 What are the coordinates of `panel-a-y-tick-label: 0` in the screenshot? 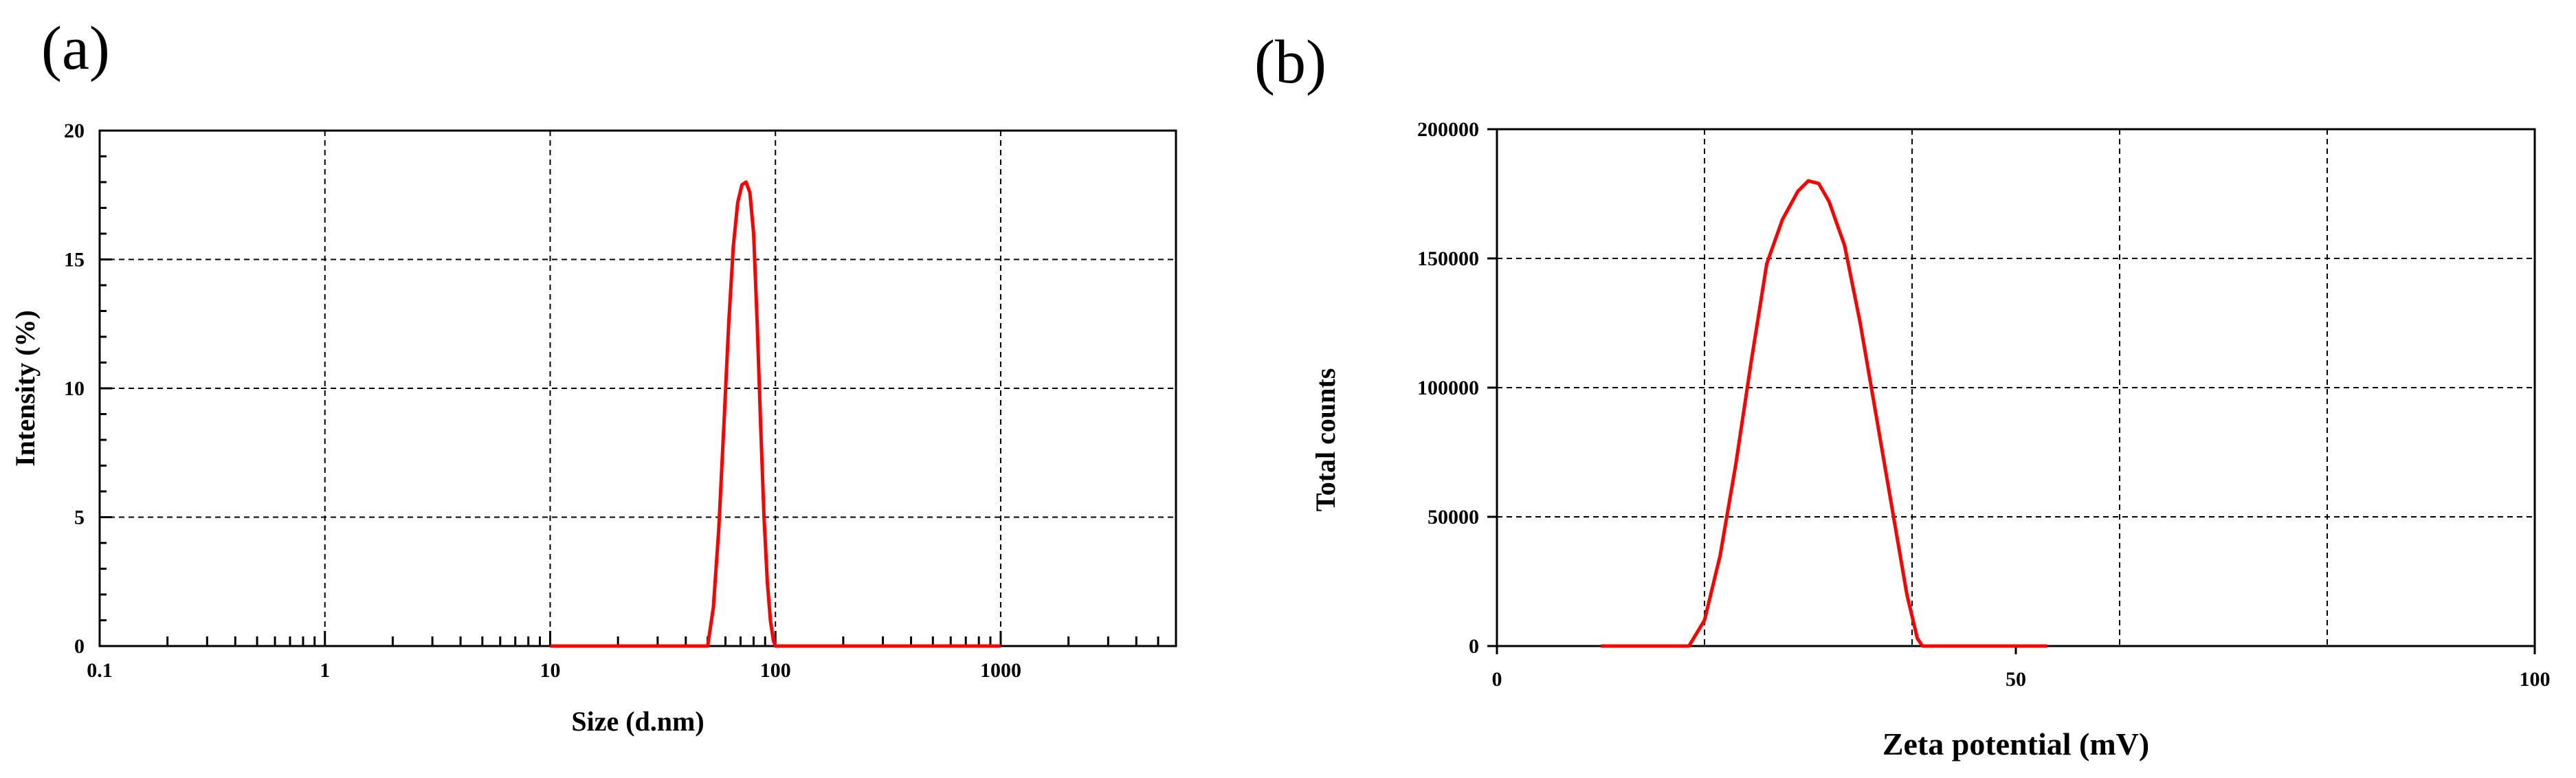 It's located at (79, 646).